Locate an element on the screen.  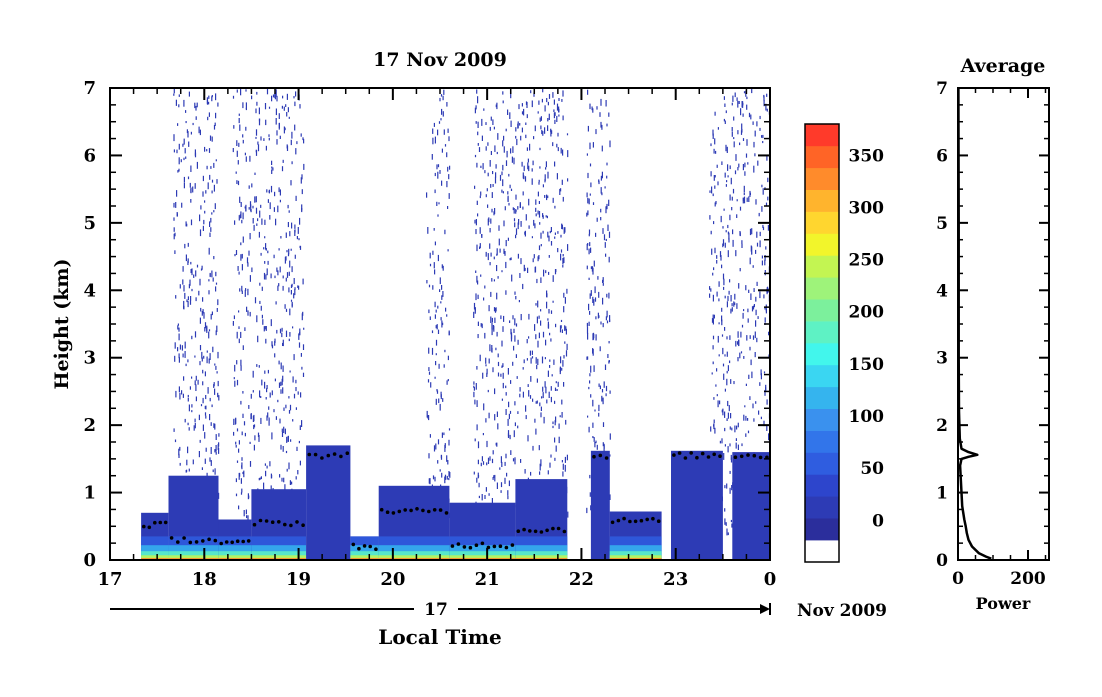
colorbar-segment is located at coordinates (822, 354).